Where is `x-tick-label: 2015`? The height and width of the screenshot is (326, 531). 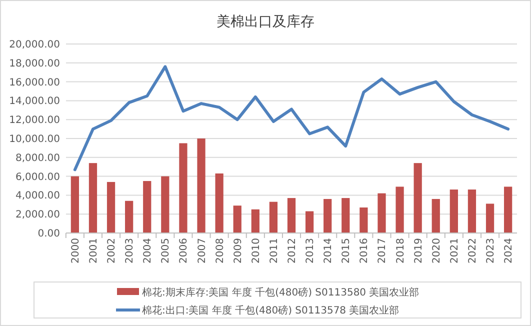 x-tick-label: 2015 is located at coordinates (346, 251).